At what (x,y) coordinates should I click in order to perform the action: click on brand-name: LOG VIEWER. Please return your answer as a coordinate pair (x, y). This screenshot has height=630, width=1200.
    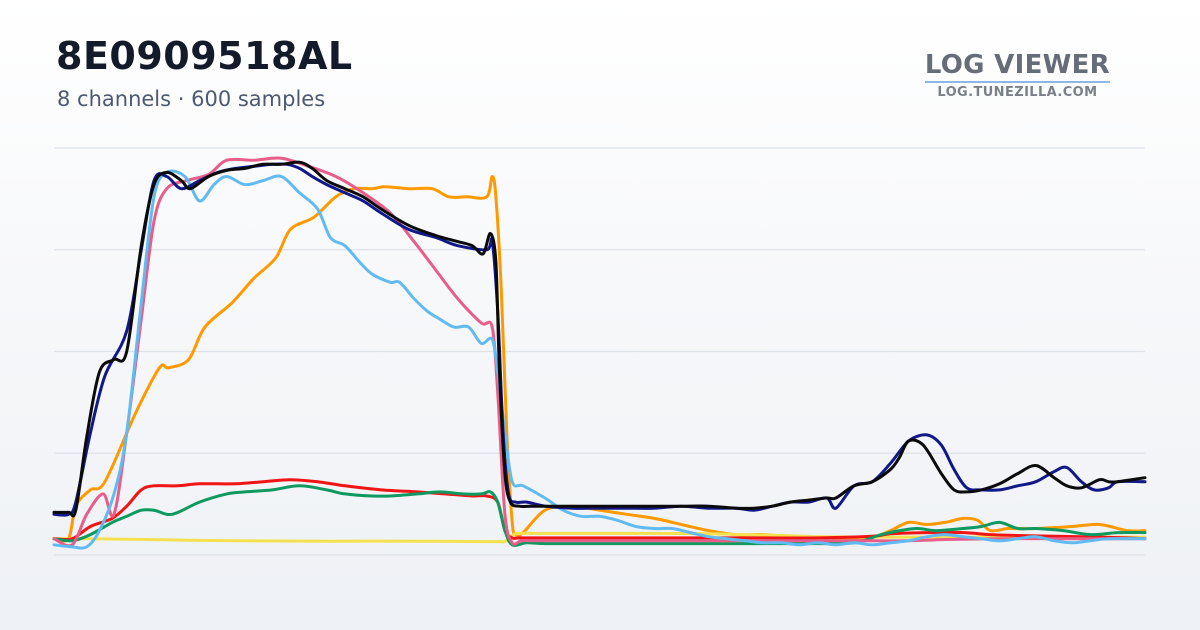
    Looking at the image, I should click on (1017, 65).